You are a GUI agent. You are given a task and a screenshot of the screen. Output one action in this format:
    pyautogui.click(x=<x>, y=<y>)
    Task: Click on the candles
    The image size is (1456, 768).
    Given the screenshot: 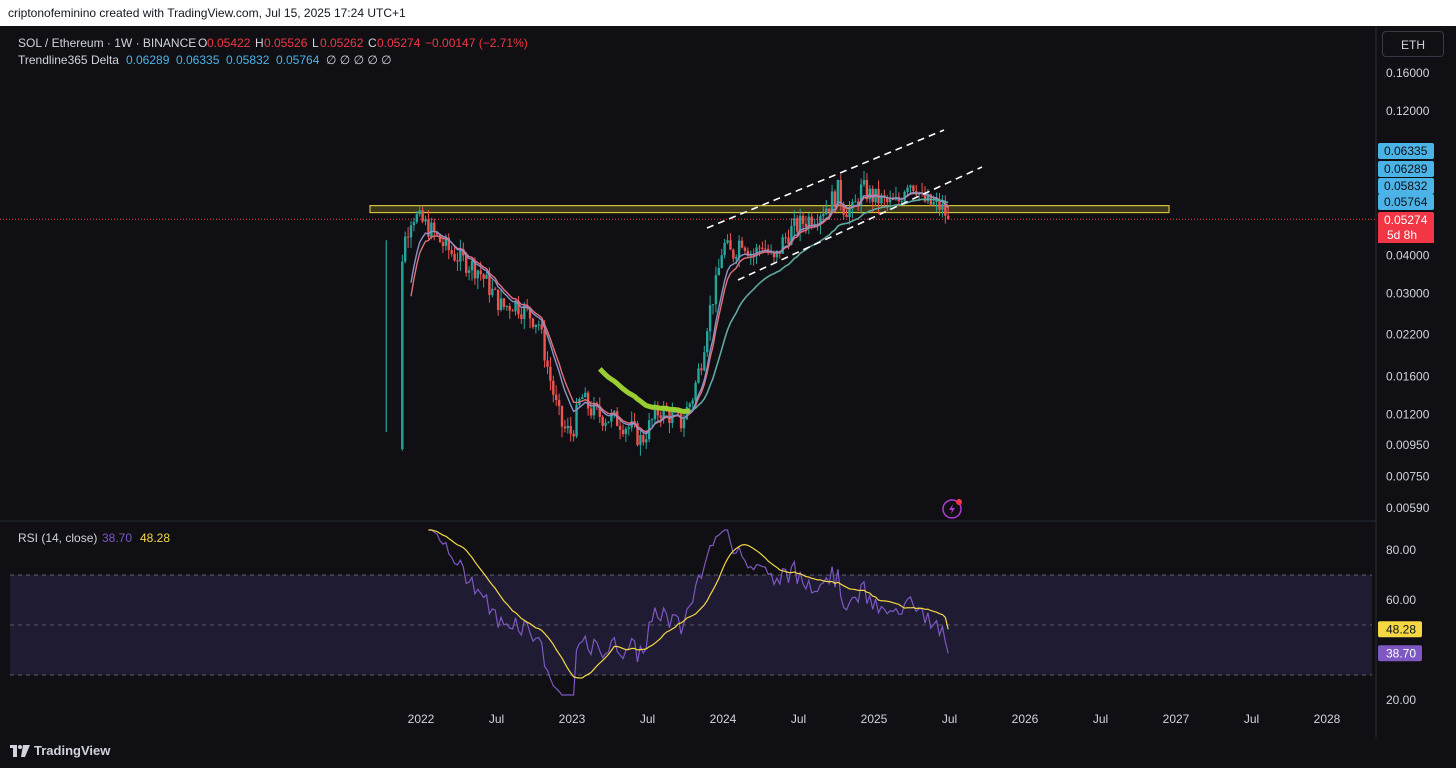 What is the action you would take?
    pyautogui.click(x=667, y=313)
    